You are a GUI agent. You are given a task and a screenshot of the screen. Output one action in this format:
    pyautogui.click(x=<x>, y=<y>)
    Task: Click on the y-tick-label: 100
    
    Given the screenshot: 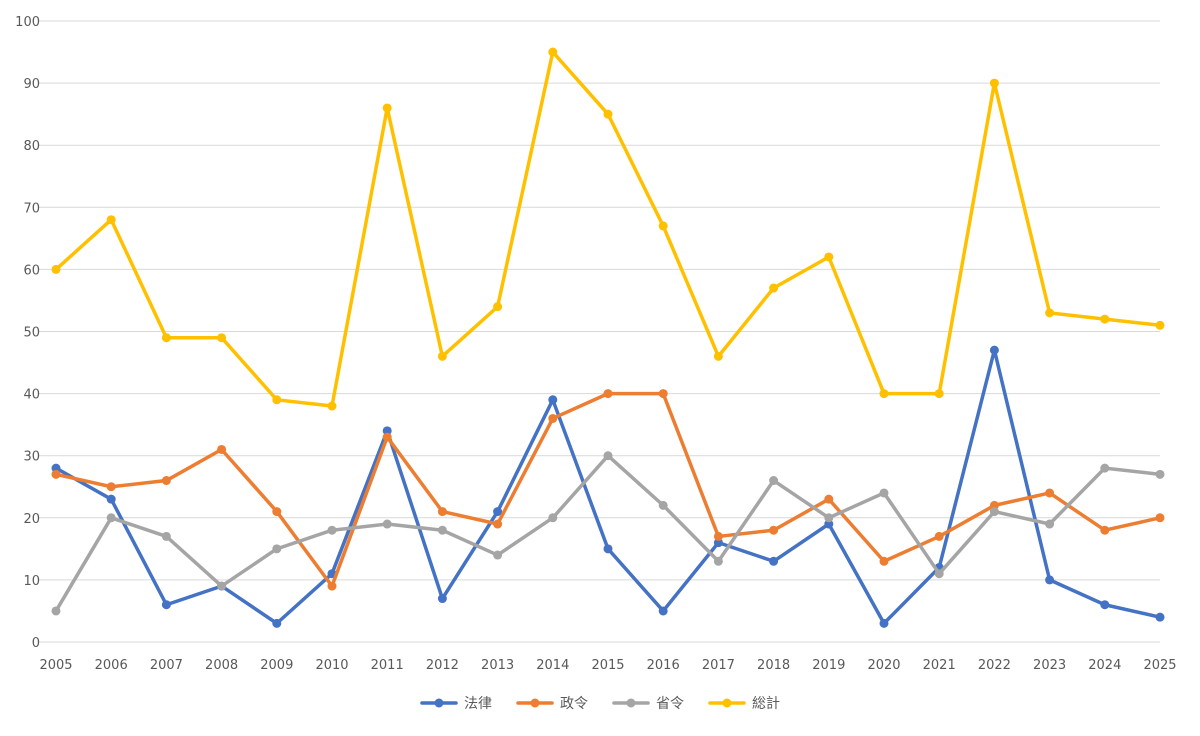 What is the action you would take?
    pyautogui.click(x=27, y=22)
    